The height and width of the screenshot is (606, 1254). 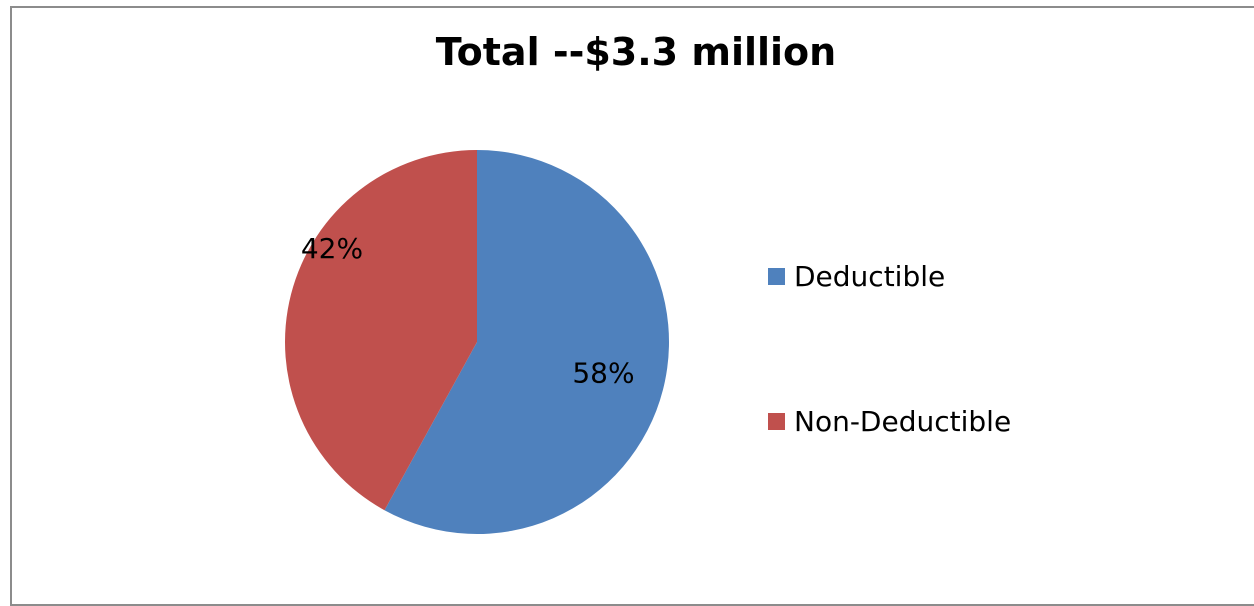 What do you see at coordinates (776, 276) in the screenshot?
I see `legend-swatch-deductible` at bounding box center [776, 276].